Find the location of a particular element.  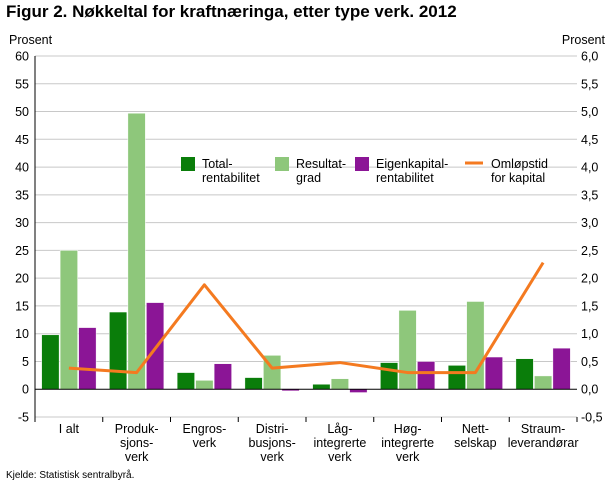

x-tick-label: selskap is located at coordinates (475, 443).